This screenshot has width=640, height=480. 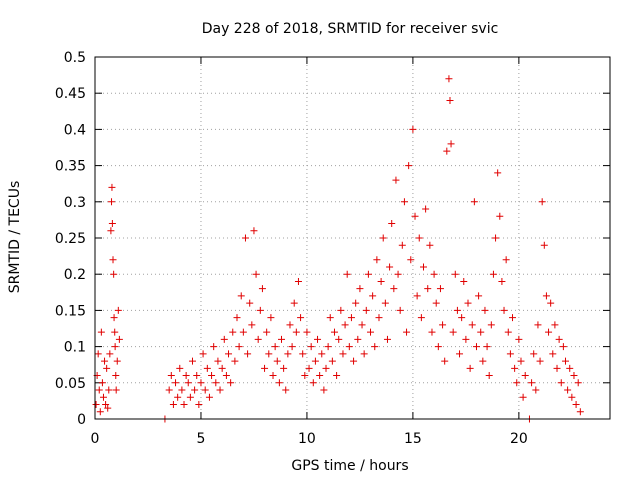 I want to click on y-tick-label: 0.1, so click(x=75, y=348).